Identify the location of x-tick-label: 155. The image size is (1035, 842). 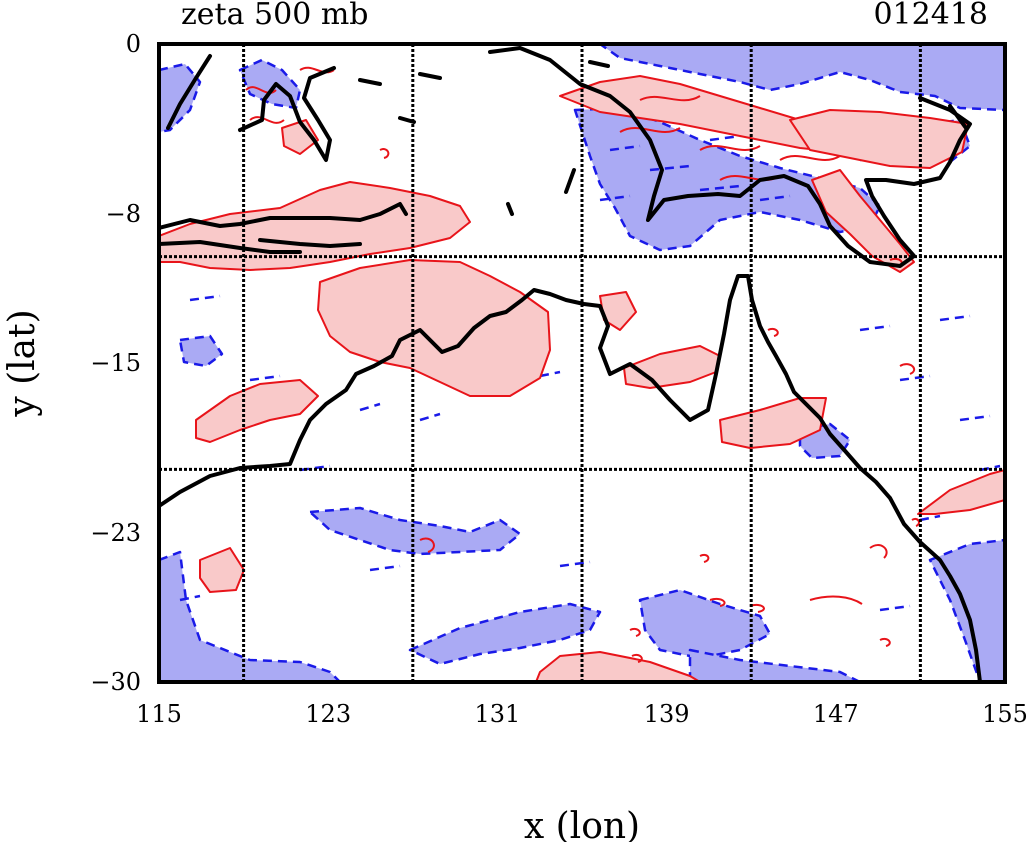
(1005, 714).